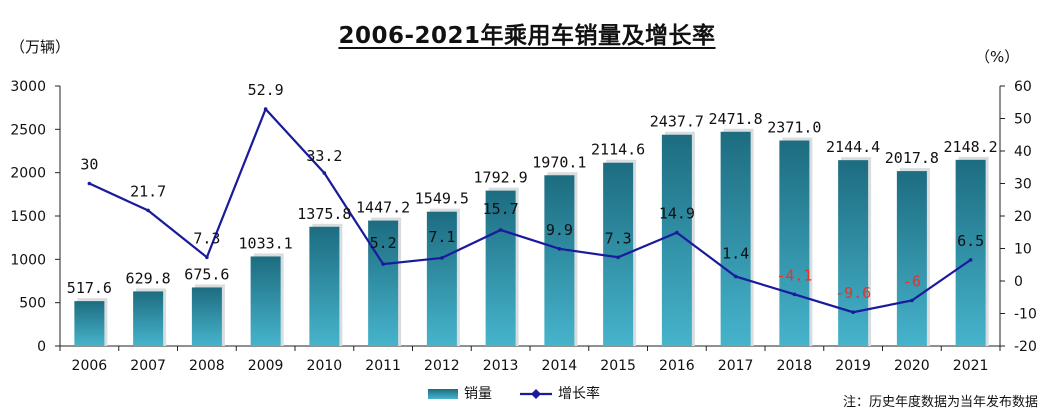 Image resolution: width=1054 pixels, height=416 pixels. What do you see at coordinates (736, 119) in the screenshot?
I see `bar-value-label: 2471.8` at bounding box center [736, 119].